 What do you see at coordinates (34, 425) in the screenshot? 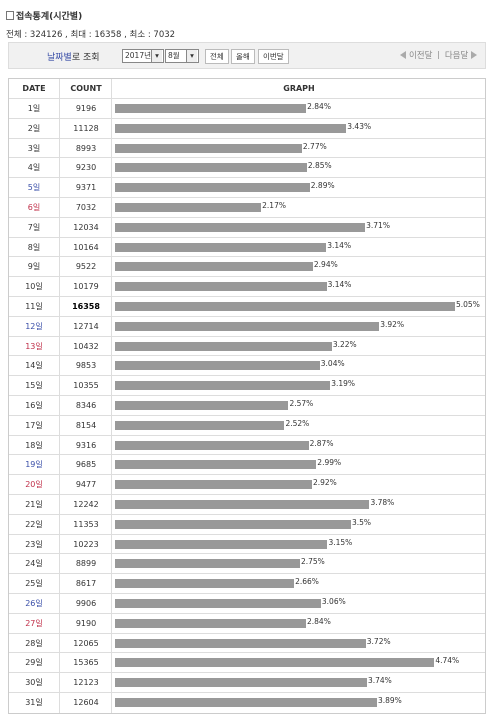
I see `date-cell: 17일` at bounding box center [34, 425].